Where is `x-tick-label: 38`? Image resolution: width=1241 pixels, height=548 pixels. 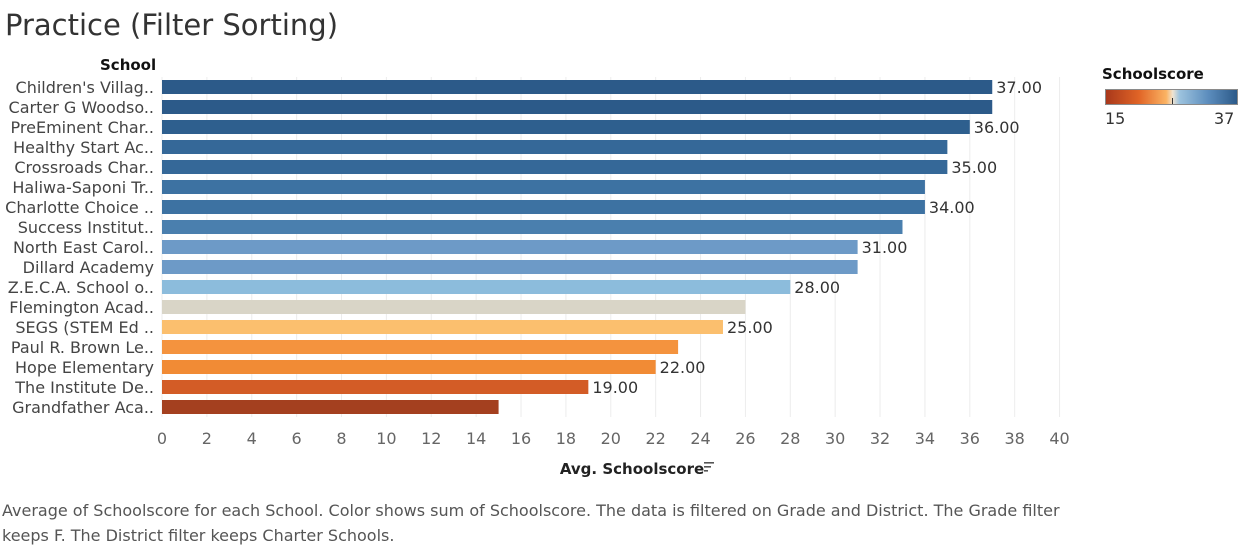
x-tick-label: 38 is located at coordinates (1015, 438).